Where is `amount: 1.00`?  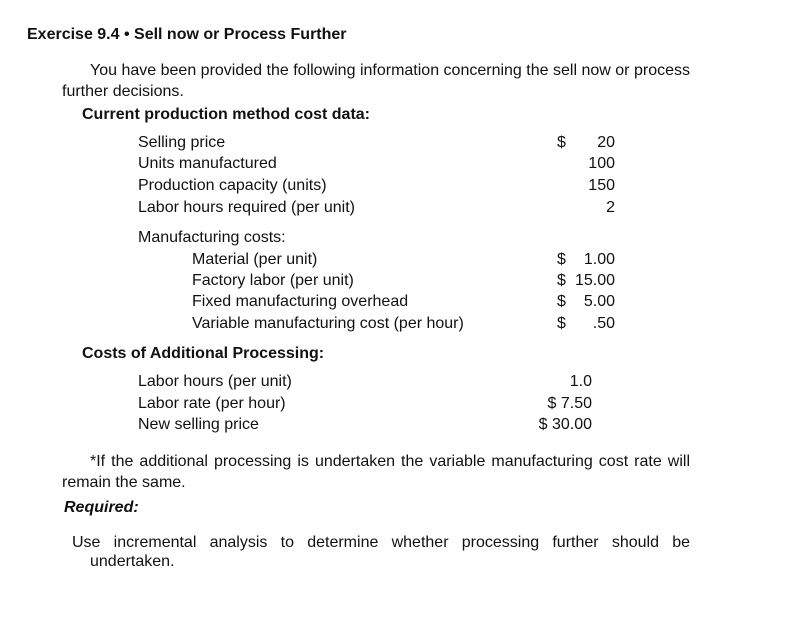 amount: 1.00 is located at coordinates (599, 259).